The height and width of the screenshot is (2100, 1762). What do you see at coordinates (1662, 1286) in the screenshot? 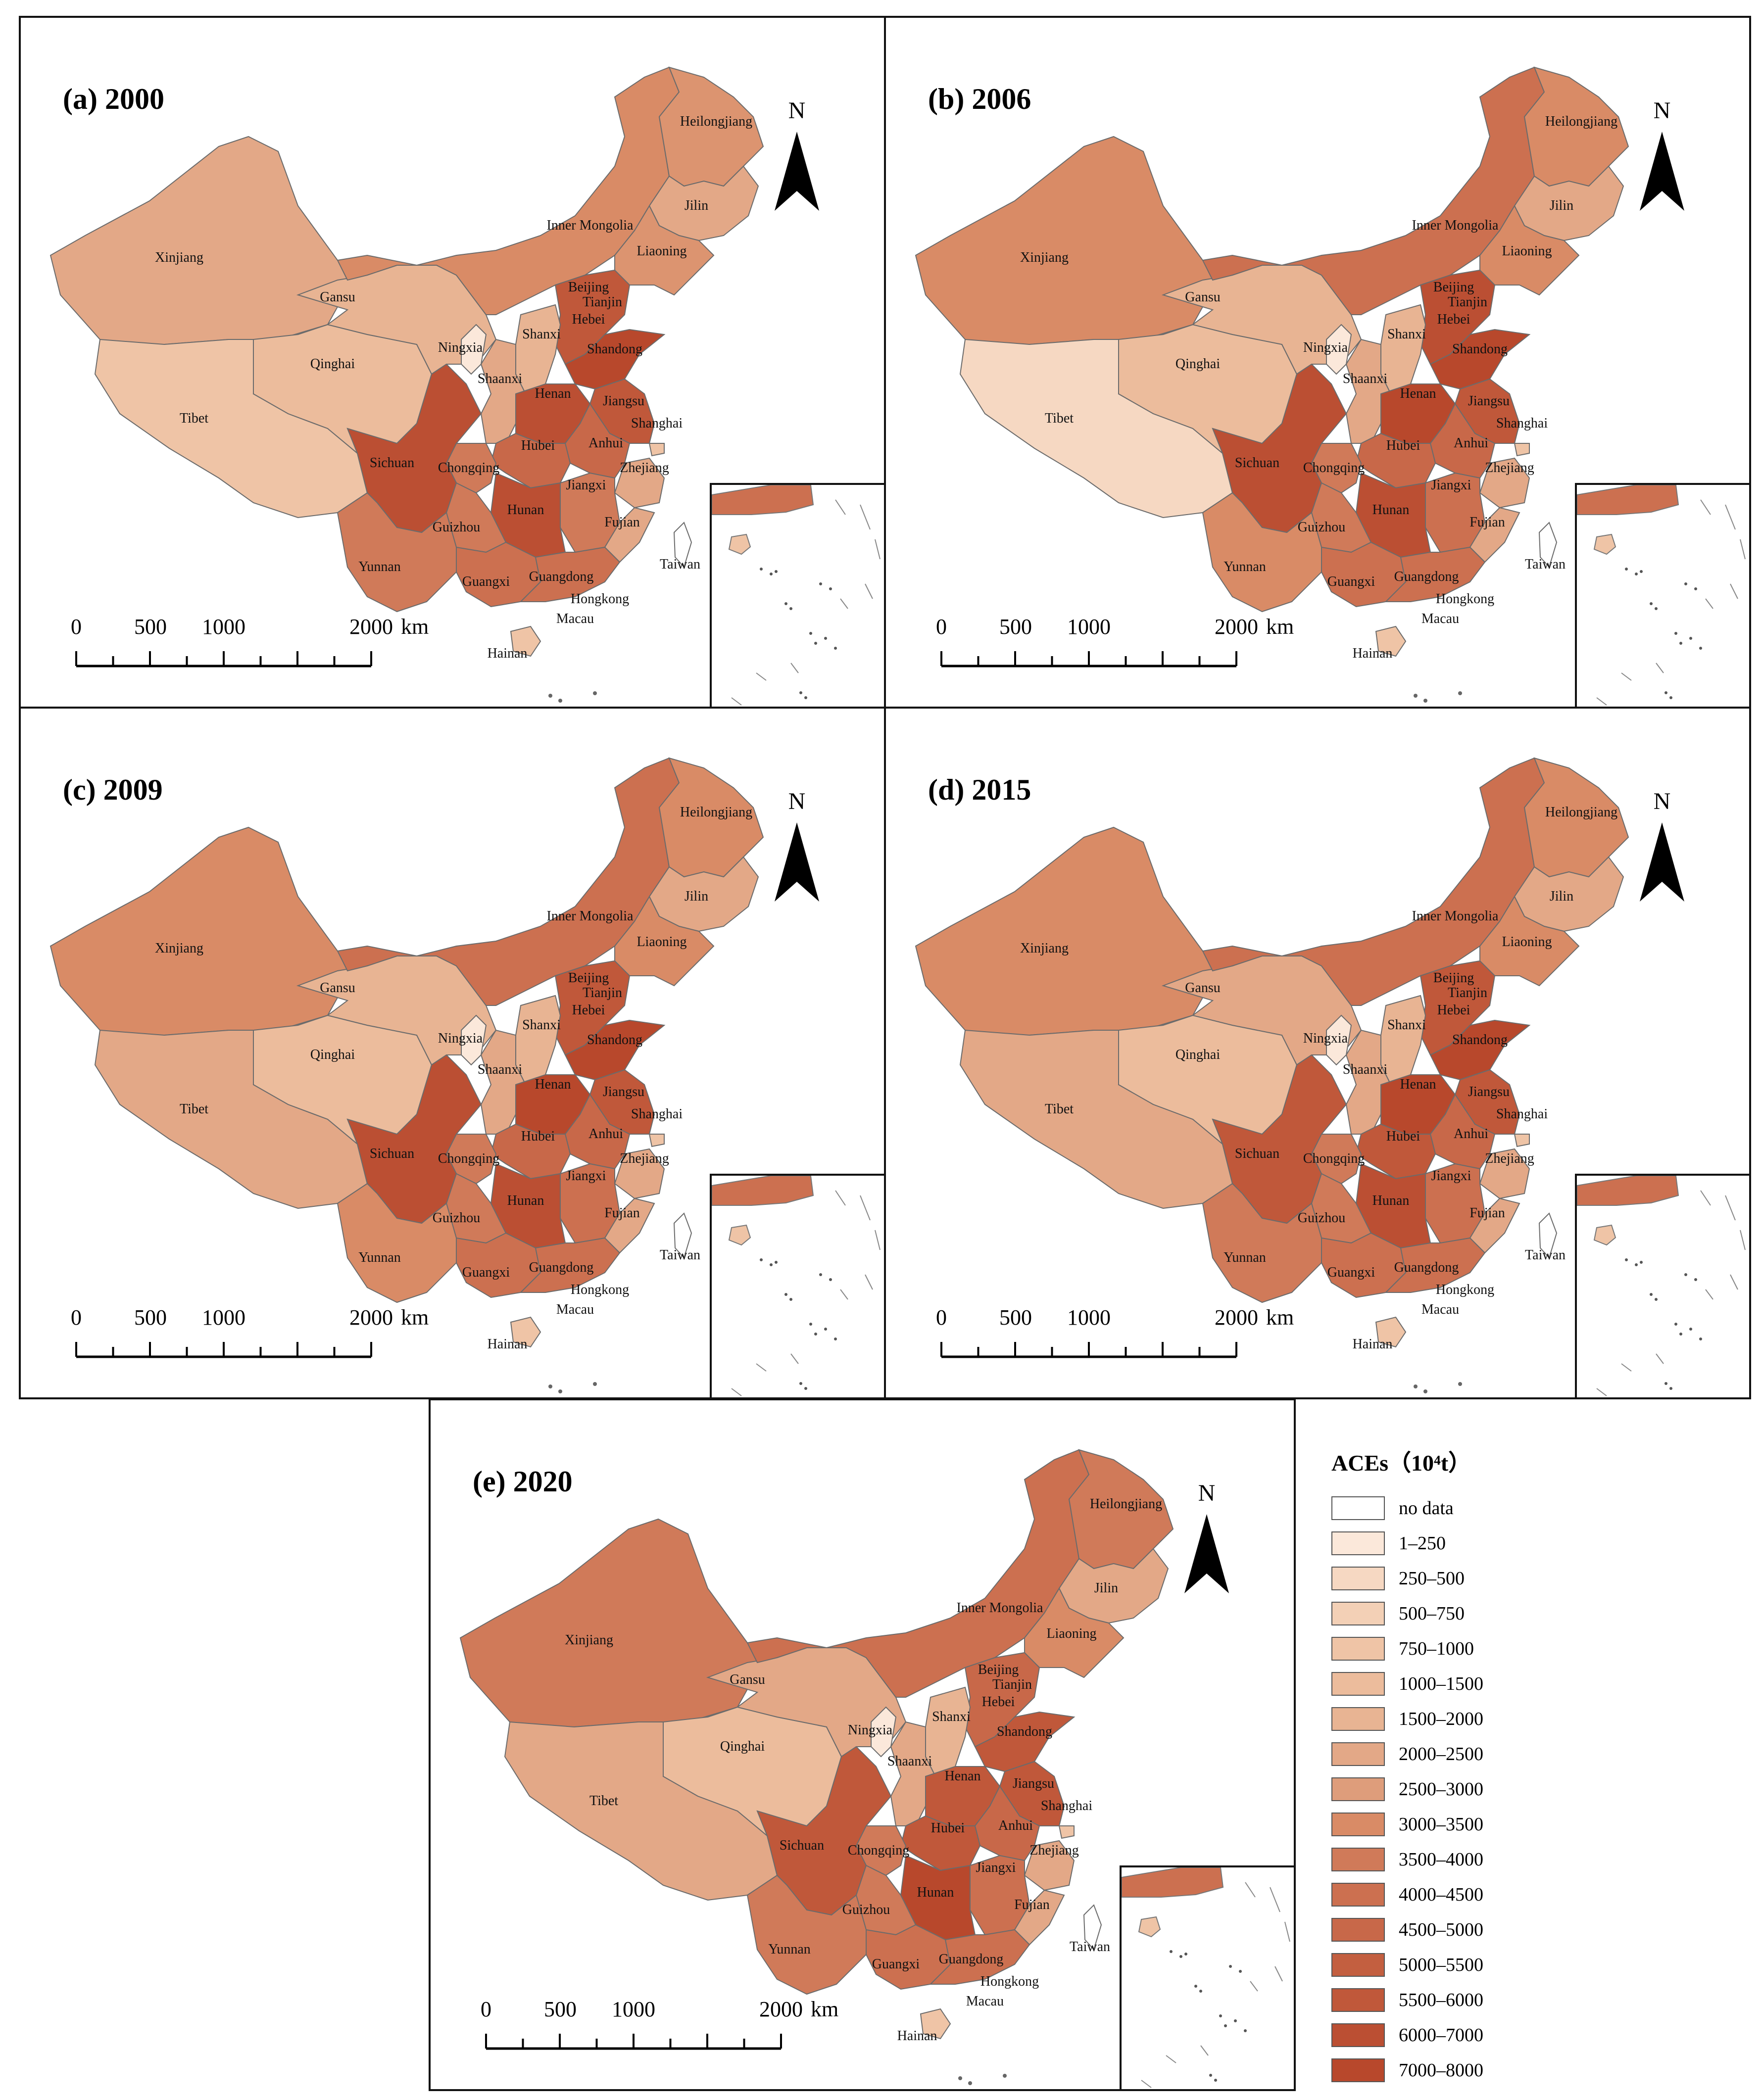
I see `south-china-sea-inset` at bounding box center [1662, 1286].